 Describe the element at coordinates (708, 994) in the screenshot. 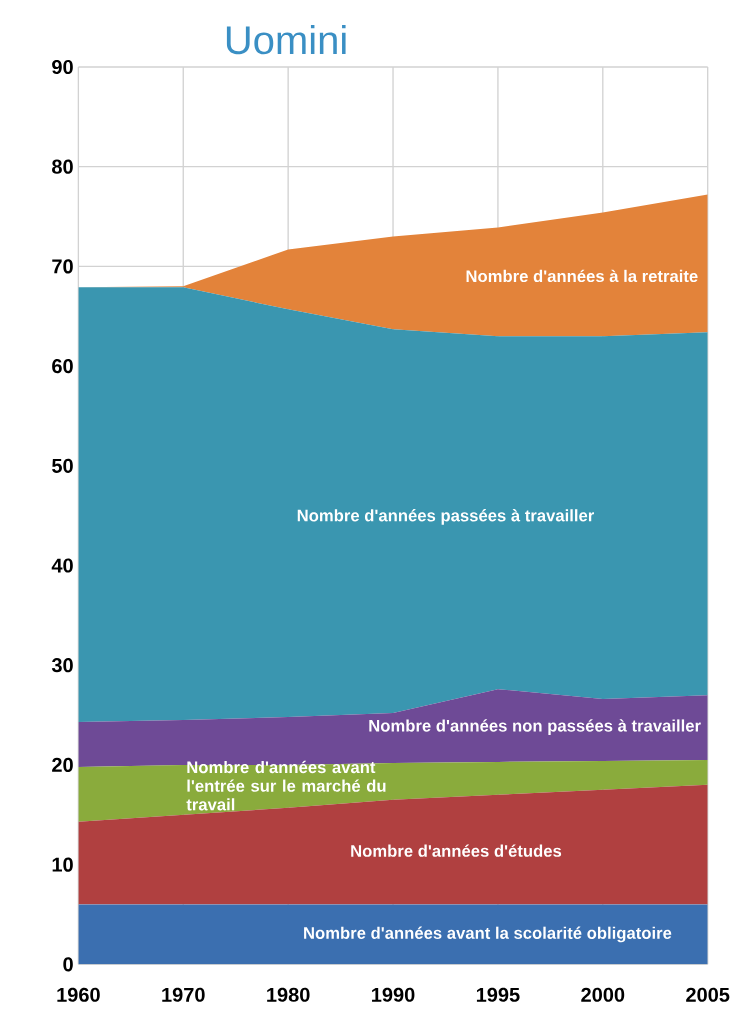

I see `x-tick-label: 2005` at that location.